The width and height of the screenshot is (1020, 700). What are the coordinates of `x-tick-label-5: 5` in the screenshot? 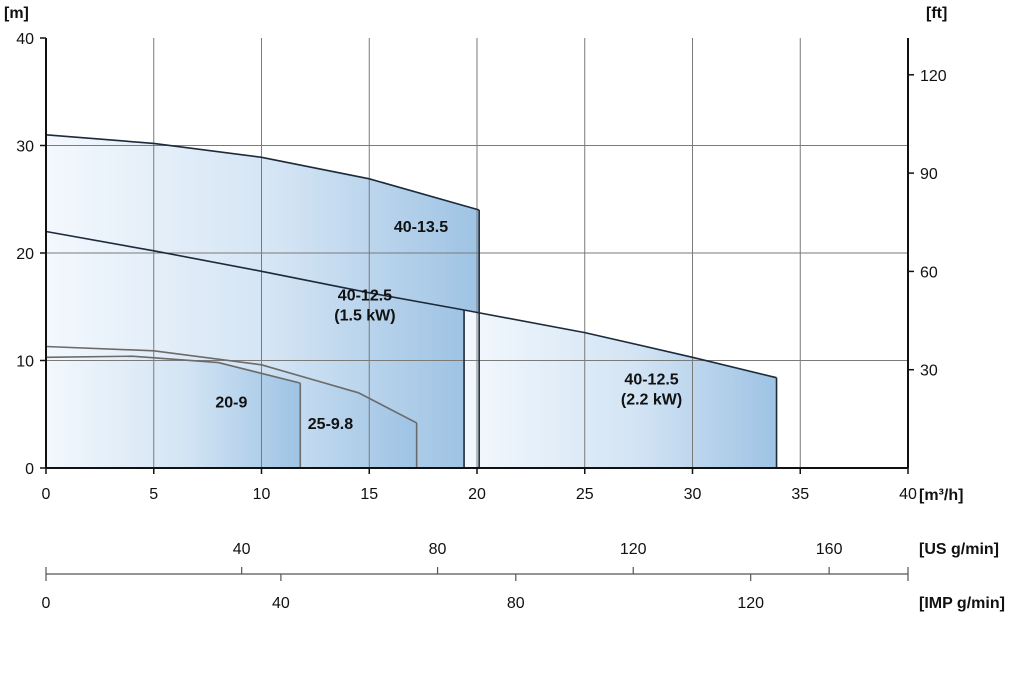 It's located at (153, 494).